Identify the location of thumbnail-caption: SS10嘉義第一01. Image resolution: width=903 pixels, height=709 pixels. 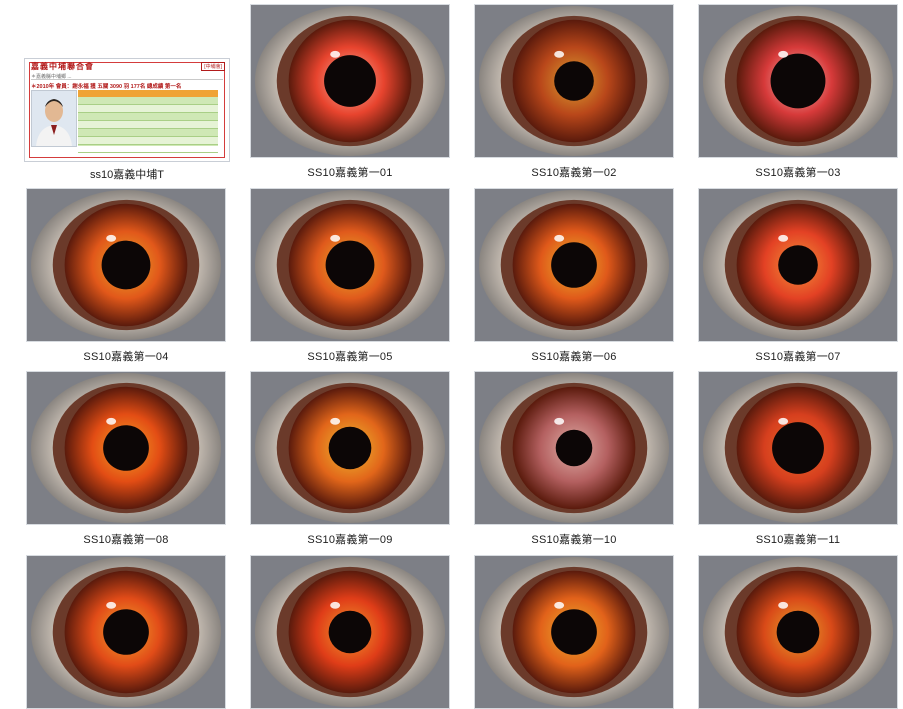
(350, 173).